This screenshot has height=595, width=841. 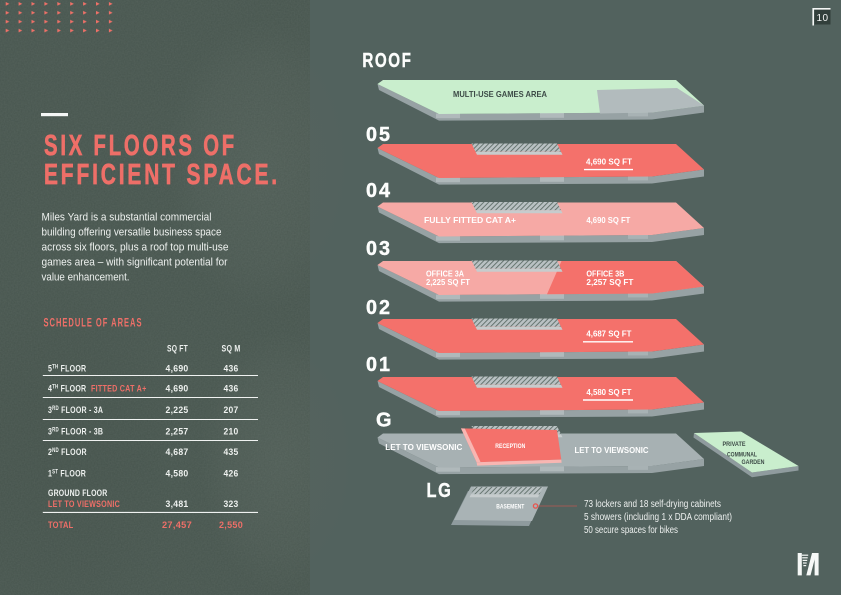 What do you see at coordinates (379, 135) in the screenshot?
I see `svg-text: 05` at bounding box center [379, 135].